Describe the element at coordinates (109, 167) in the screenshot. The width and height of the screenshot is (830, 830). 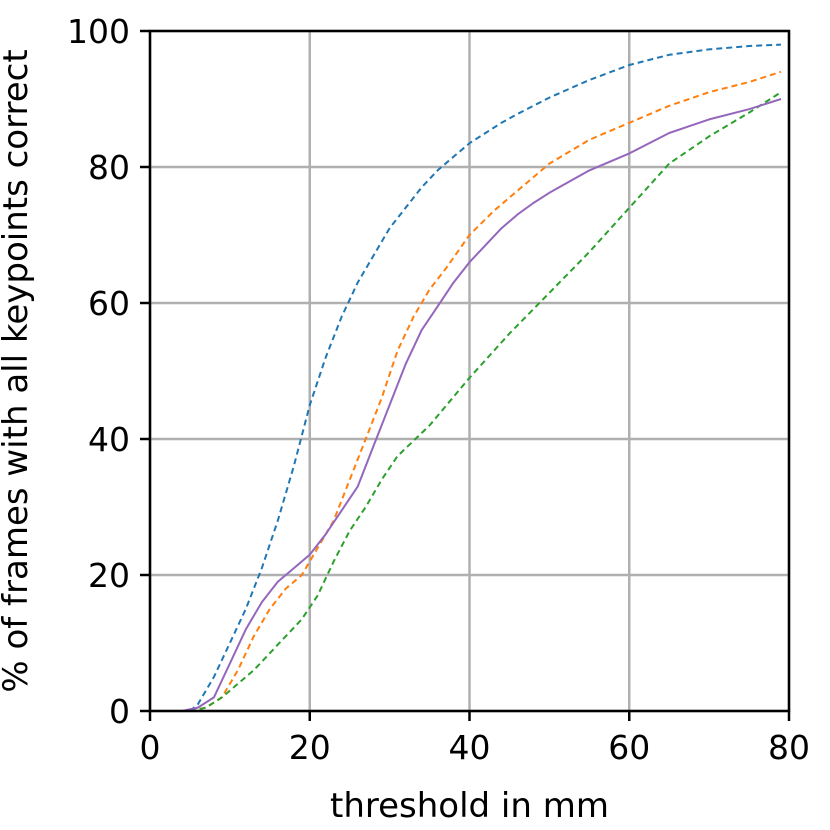
I see `y-tick-label: 80` at that location.